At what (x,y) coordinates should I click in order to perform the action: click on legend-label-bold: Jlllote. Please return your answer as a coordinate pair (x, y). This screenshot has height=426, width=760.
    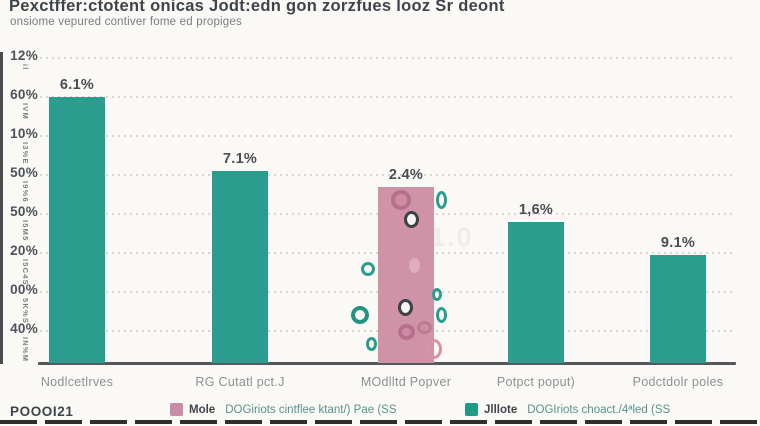
    Looking at the image, I should click on (501, 409).